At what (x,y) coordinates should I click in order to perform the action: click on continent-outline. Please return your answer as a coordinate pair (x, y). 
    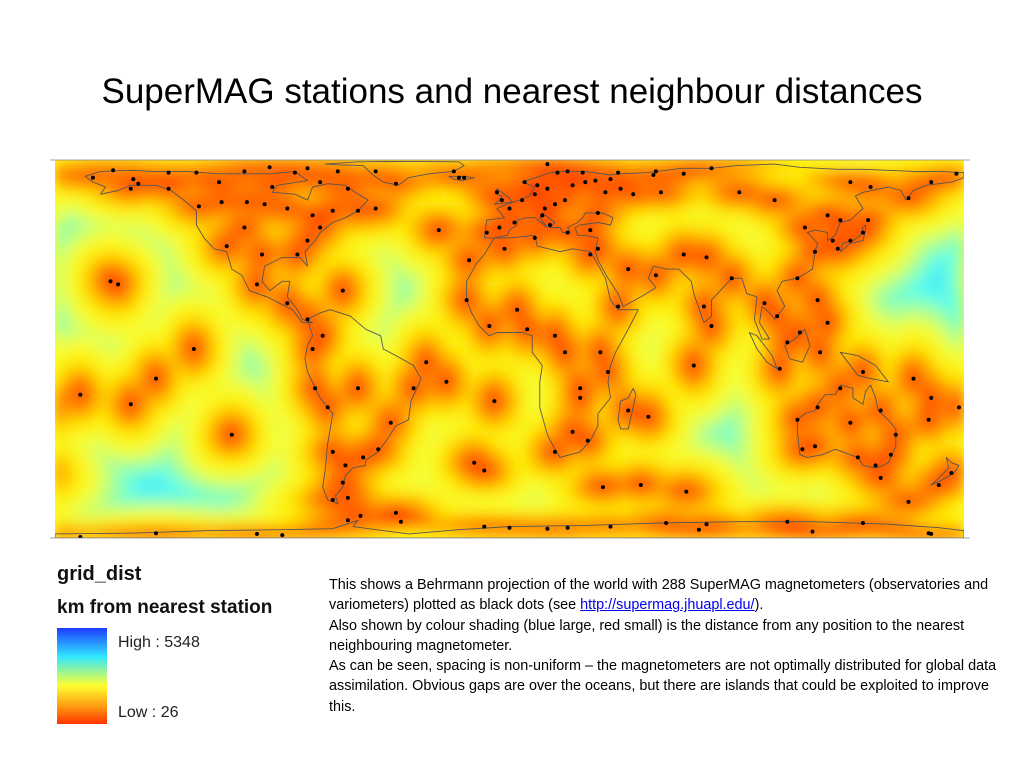
    Looking at the image, I should click on (363, 407).